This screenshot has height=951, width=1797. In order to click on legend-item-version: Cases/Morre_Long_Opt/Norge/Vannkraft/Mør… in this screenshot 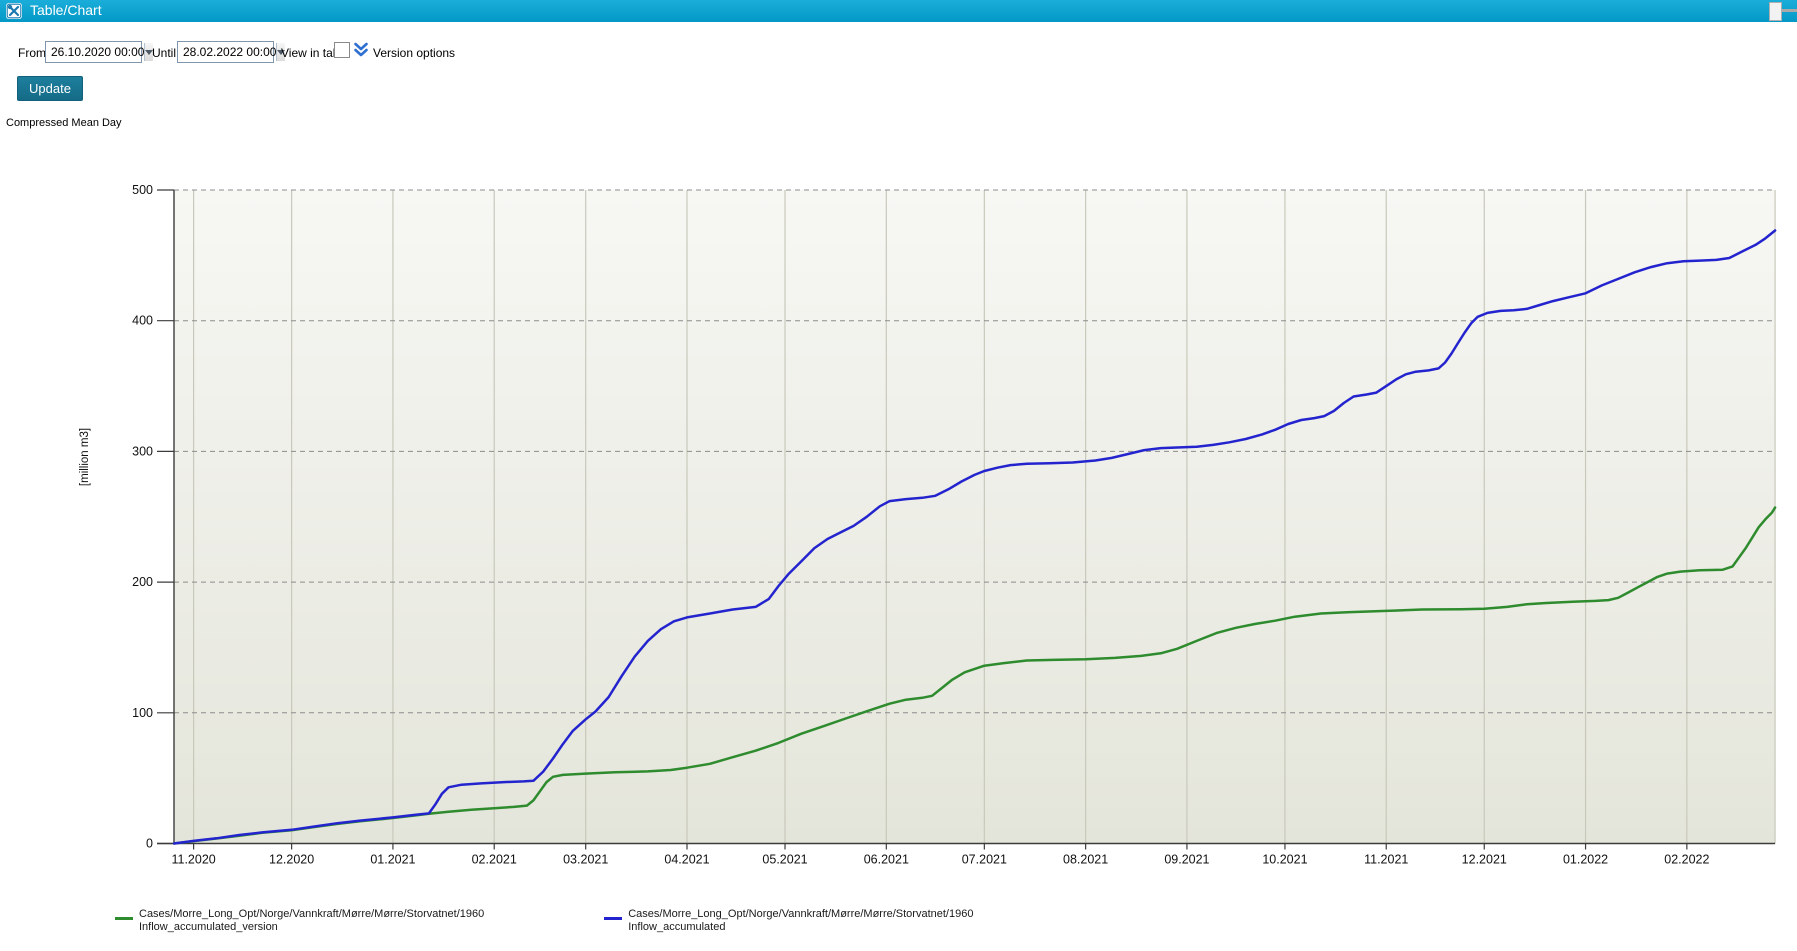, I will do `click(299, 921)`.